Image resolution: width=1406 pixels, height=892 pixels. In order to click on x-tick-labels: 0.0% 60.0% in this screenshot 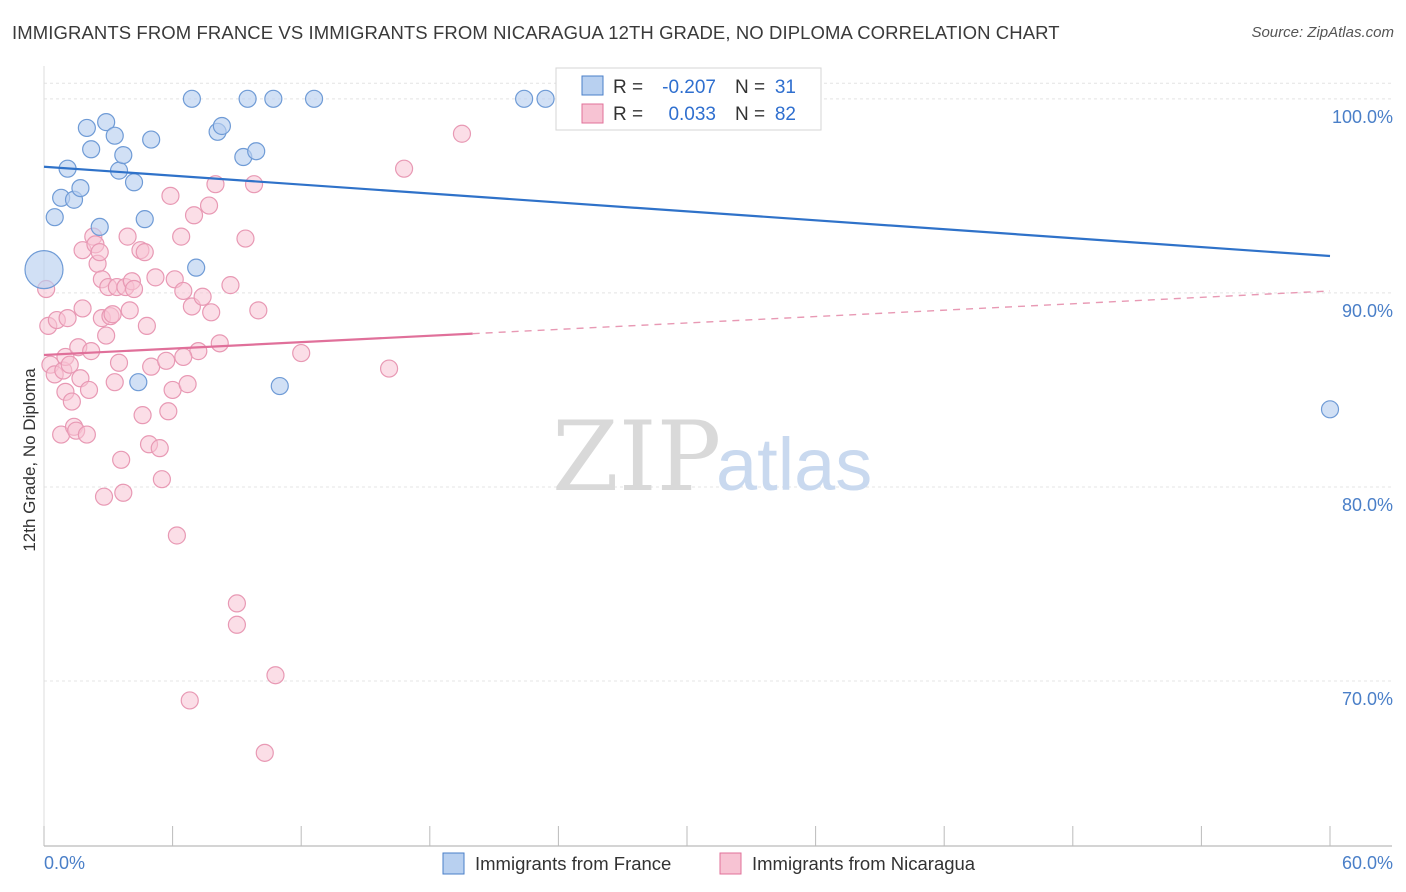, I will do `click(718, 849)`.